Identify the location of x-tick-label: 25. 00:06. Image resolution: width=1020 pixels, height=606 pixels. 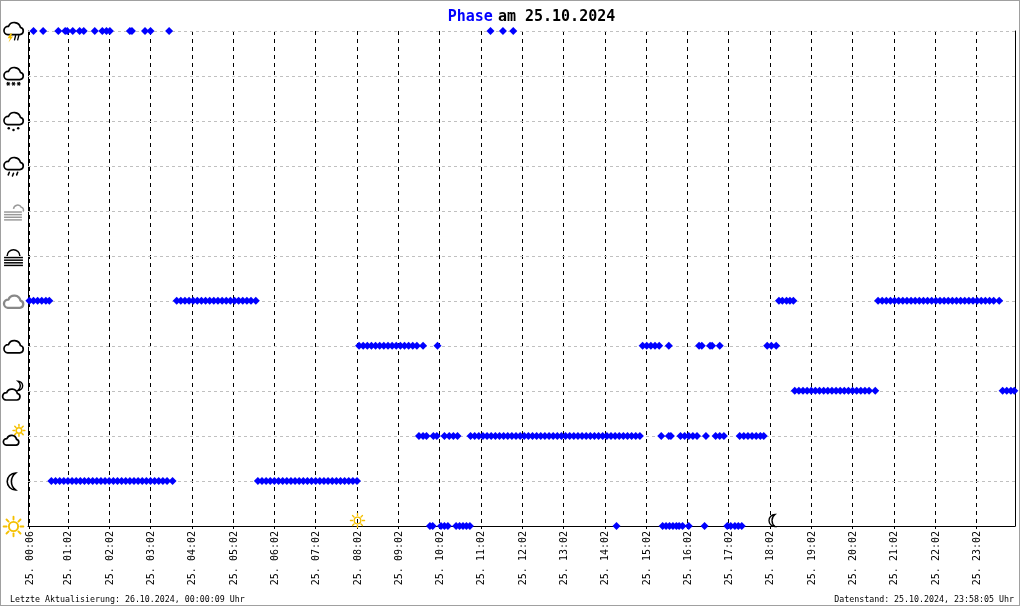
(29, 558).